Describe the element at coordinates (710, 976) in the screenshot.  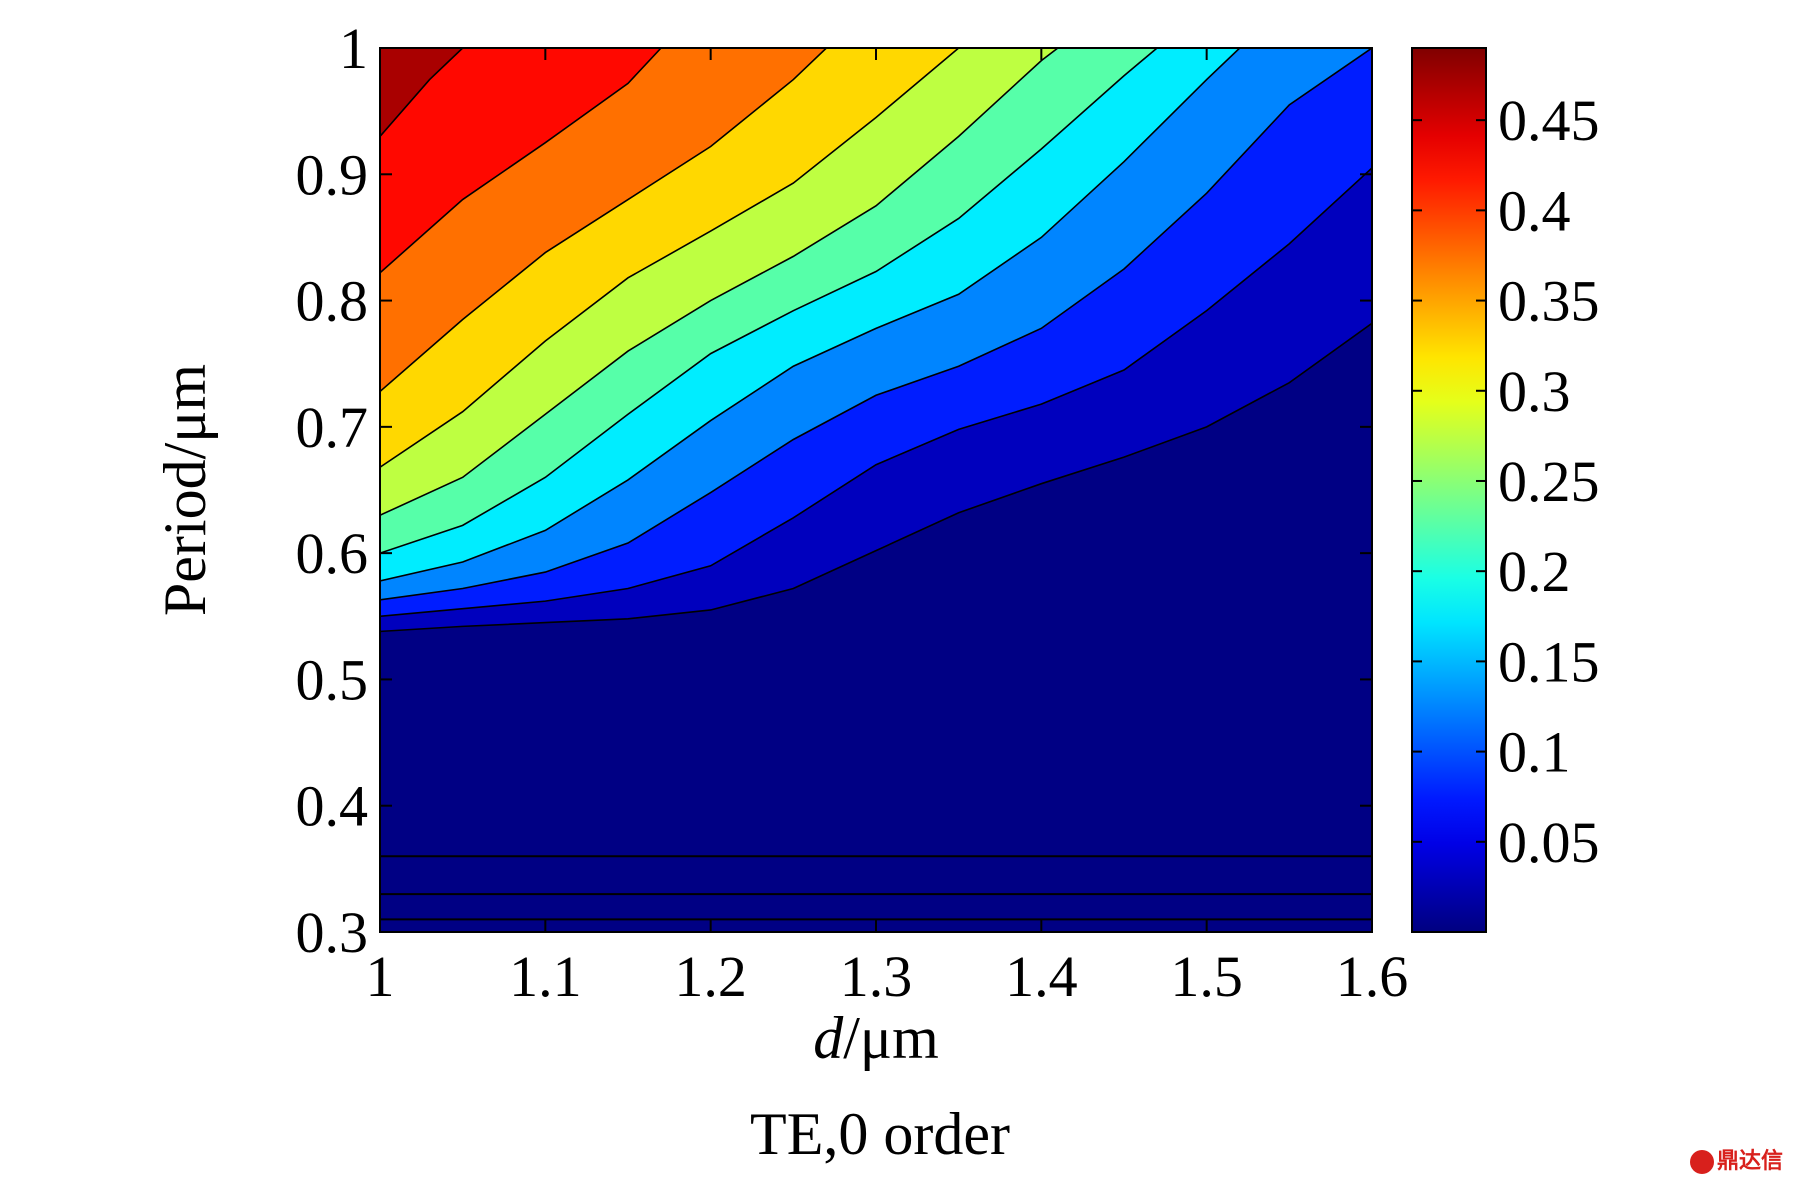
I see `x-tick-label: 1.2` at that location.